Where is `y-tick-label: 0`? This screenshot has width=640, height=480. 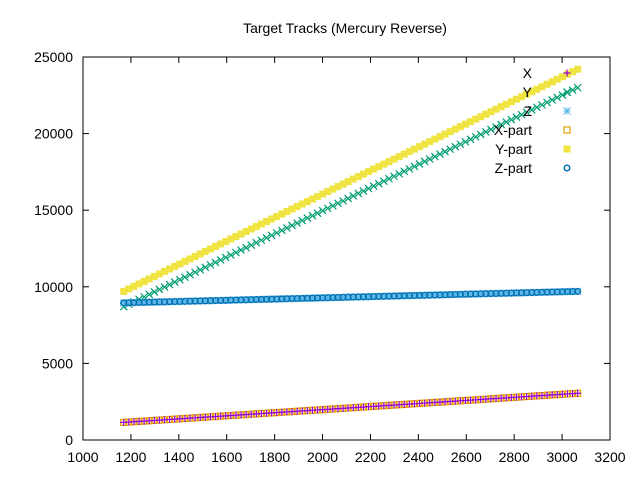
y-tick-label: 0 is located at coordinates (69, 440).